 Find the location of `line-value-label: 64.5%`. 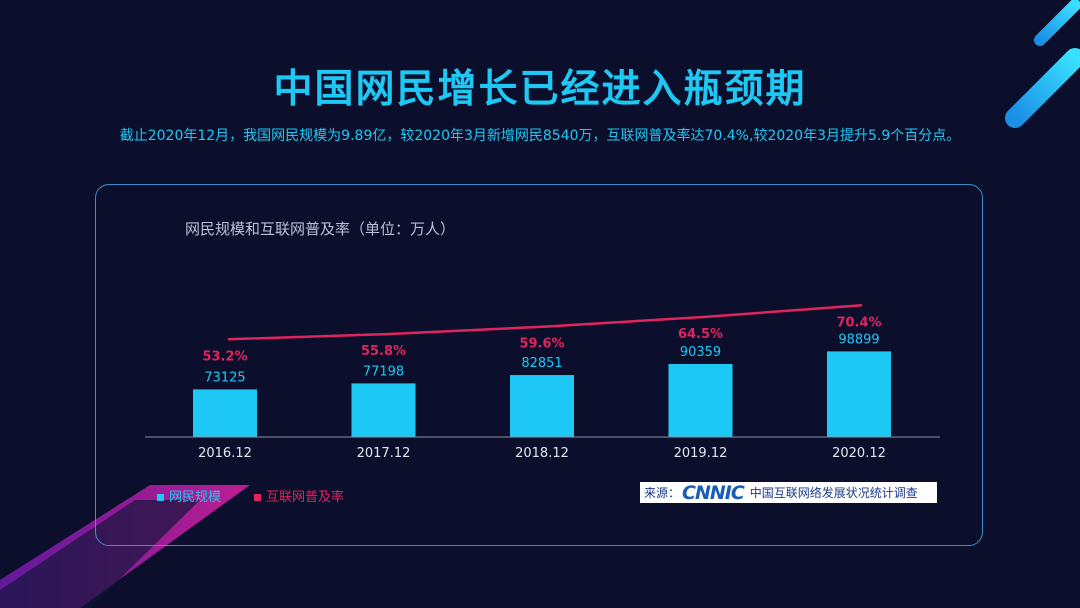

line-value-label: 64.5% is located at coordinates (700, 334).